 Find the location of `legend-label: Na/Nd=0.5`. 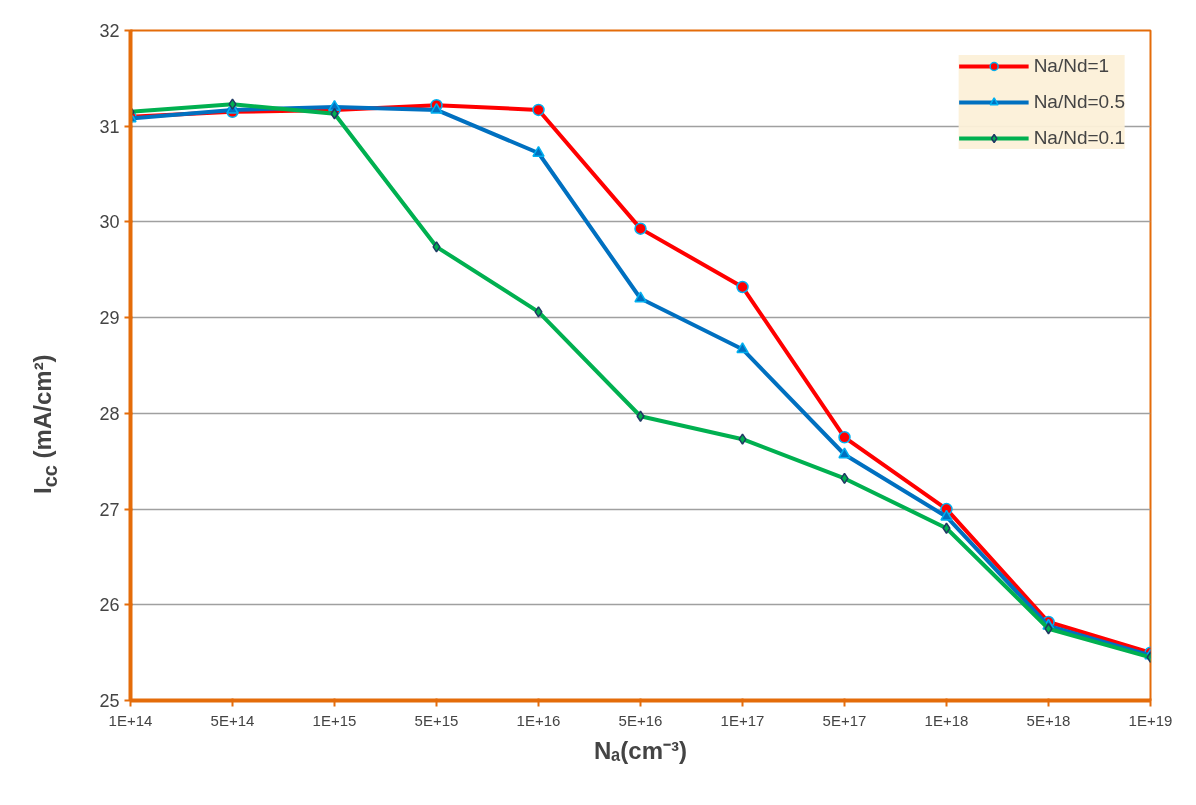

legend-label: Na/Nd=0.5 is located at coordinates (1079, 102).